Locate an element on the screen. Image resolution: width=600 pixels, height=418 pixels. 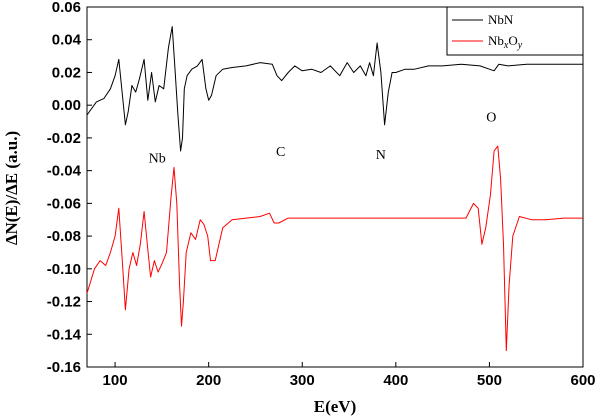
y-tick-label: -0.16 is located at coordinates (64, 367).